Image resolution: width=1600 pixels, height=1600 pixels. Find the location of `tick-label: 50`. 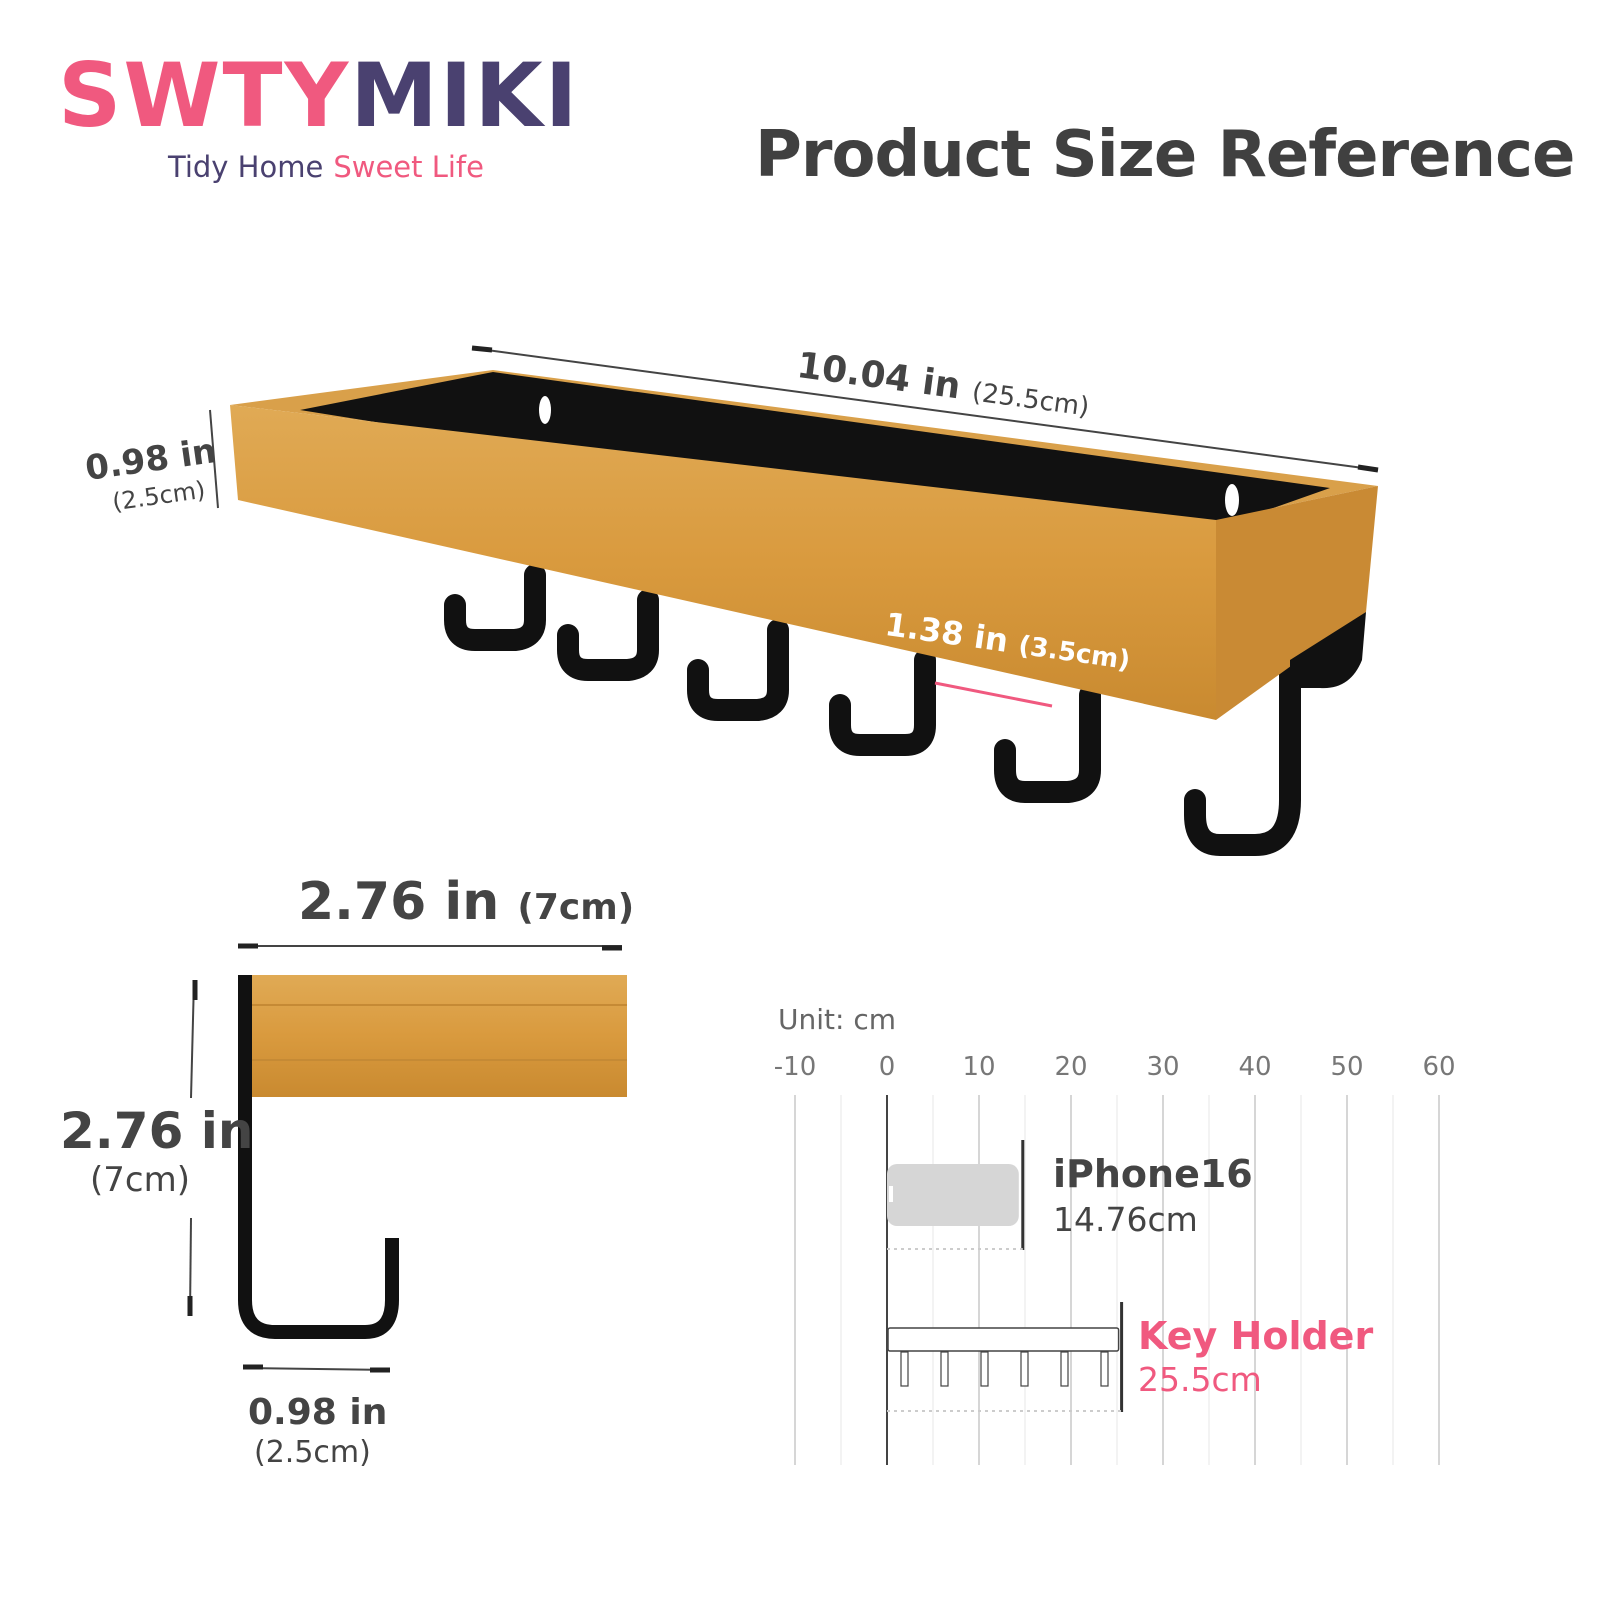

tick-label: 50 is located at coordinates (1347, 1067).